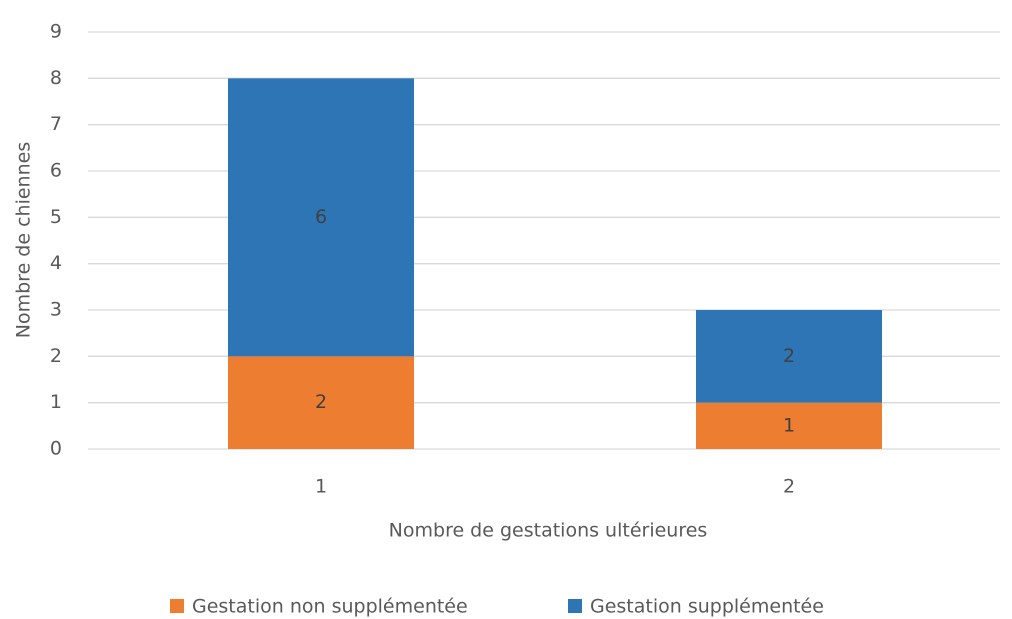 Image resolution: width=1012 pixels, height=619 pixels. I want to click on y-tick-label: 9, so click(56, 32).